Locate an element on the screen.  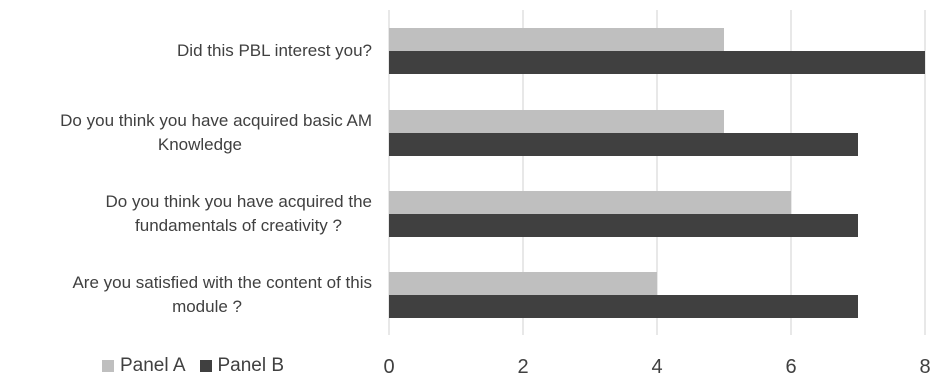
legend-label-panel-b: Panel B is located at coordinates (251, 365).